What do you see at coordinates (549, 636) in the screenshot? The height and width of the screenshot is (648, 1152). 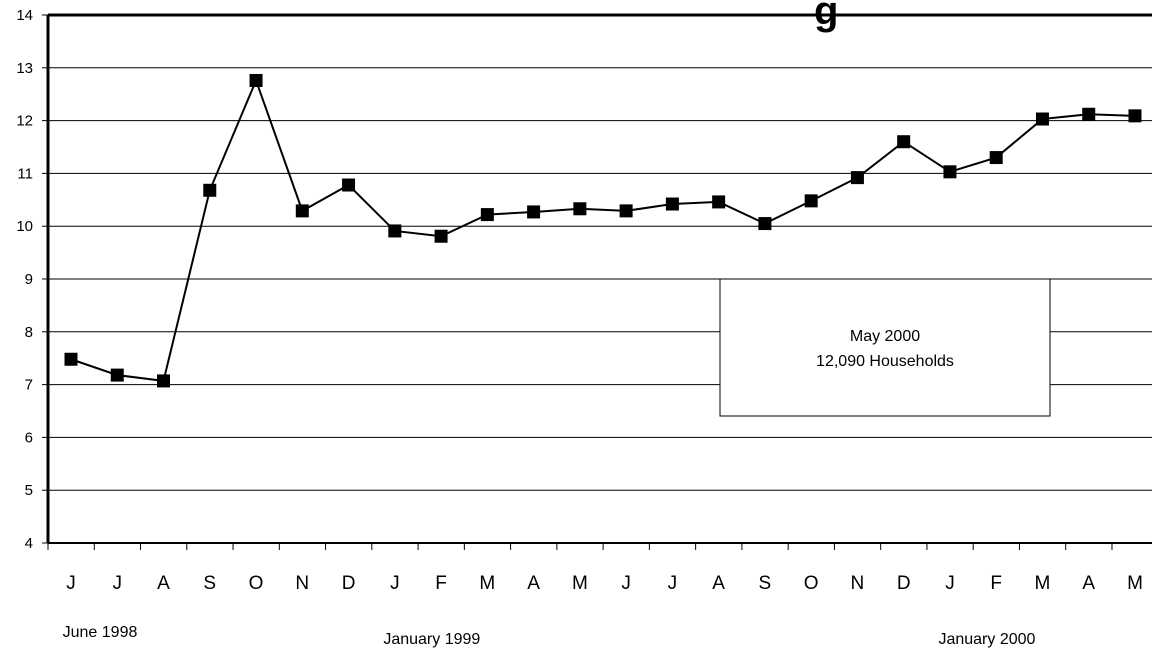 I see `period-labels: June 1998 January 1999 January 2000` at bounding box center [549, 636].